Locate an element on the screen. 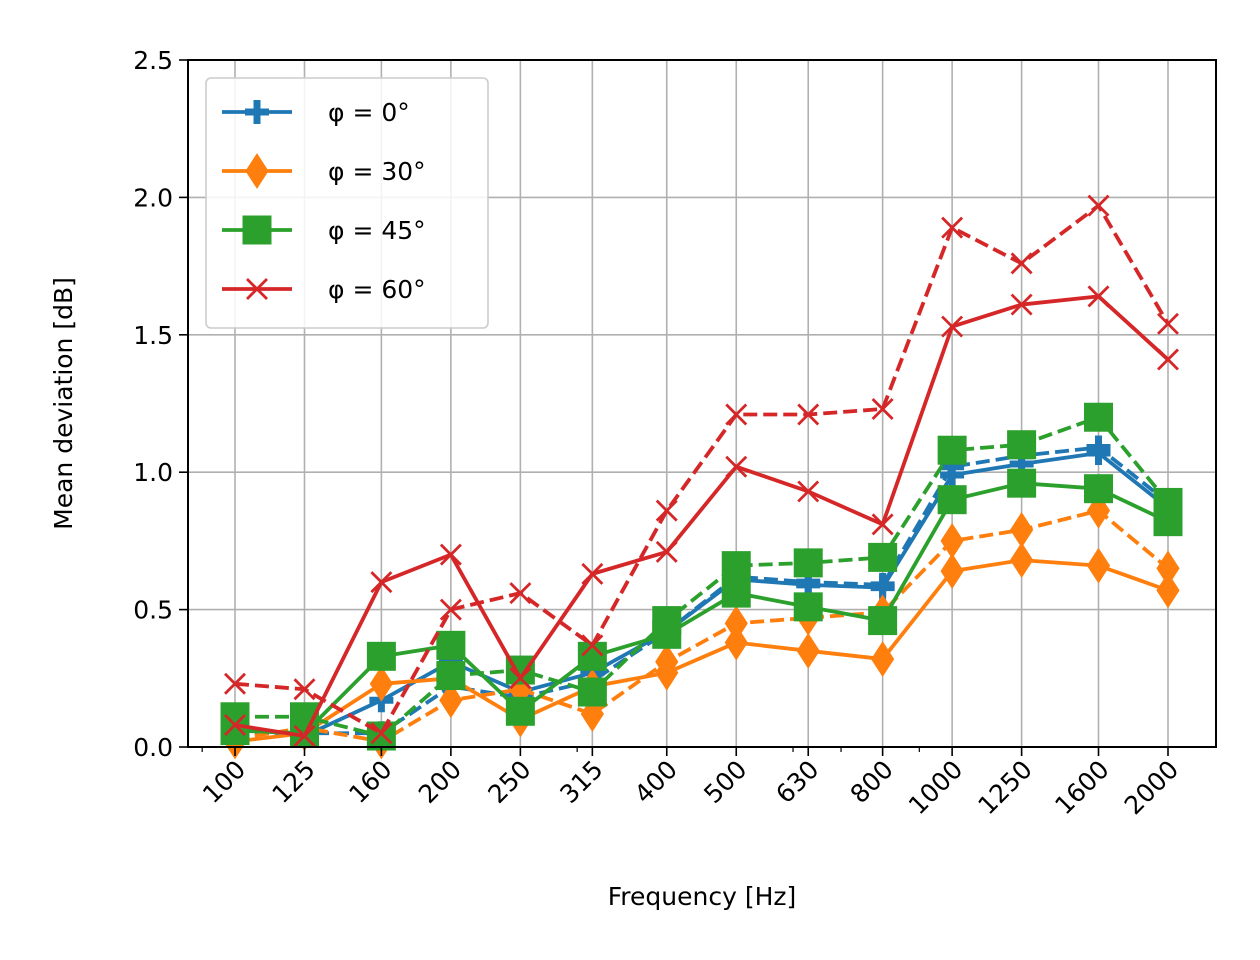 This screenshot has width=1260, height=960. x-axis-title: Frequency [Hz] is located at coordinates (702, 896).